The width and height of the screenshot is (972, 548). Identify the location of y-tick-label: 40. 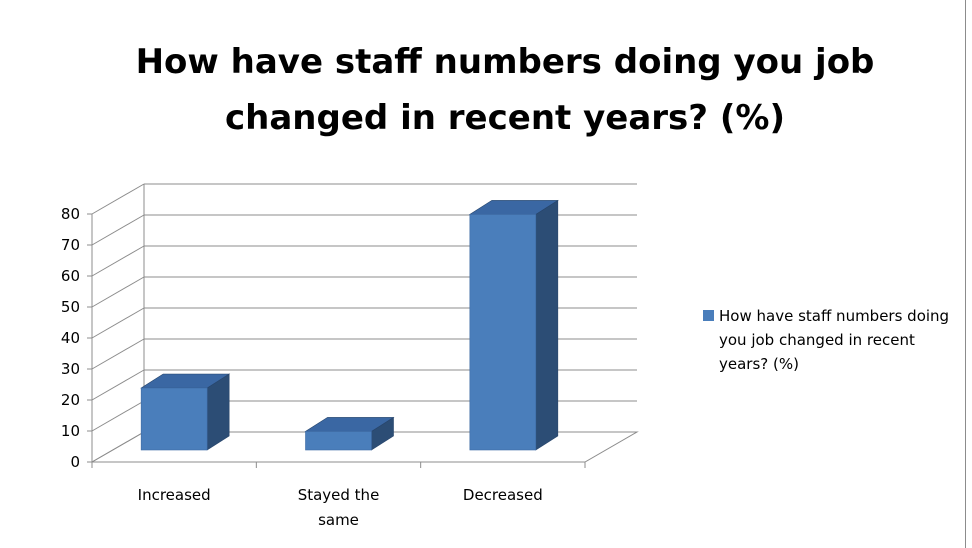
(70, 338).